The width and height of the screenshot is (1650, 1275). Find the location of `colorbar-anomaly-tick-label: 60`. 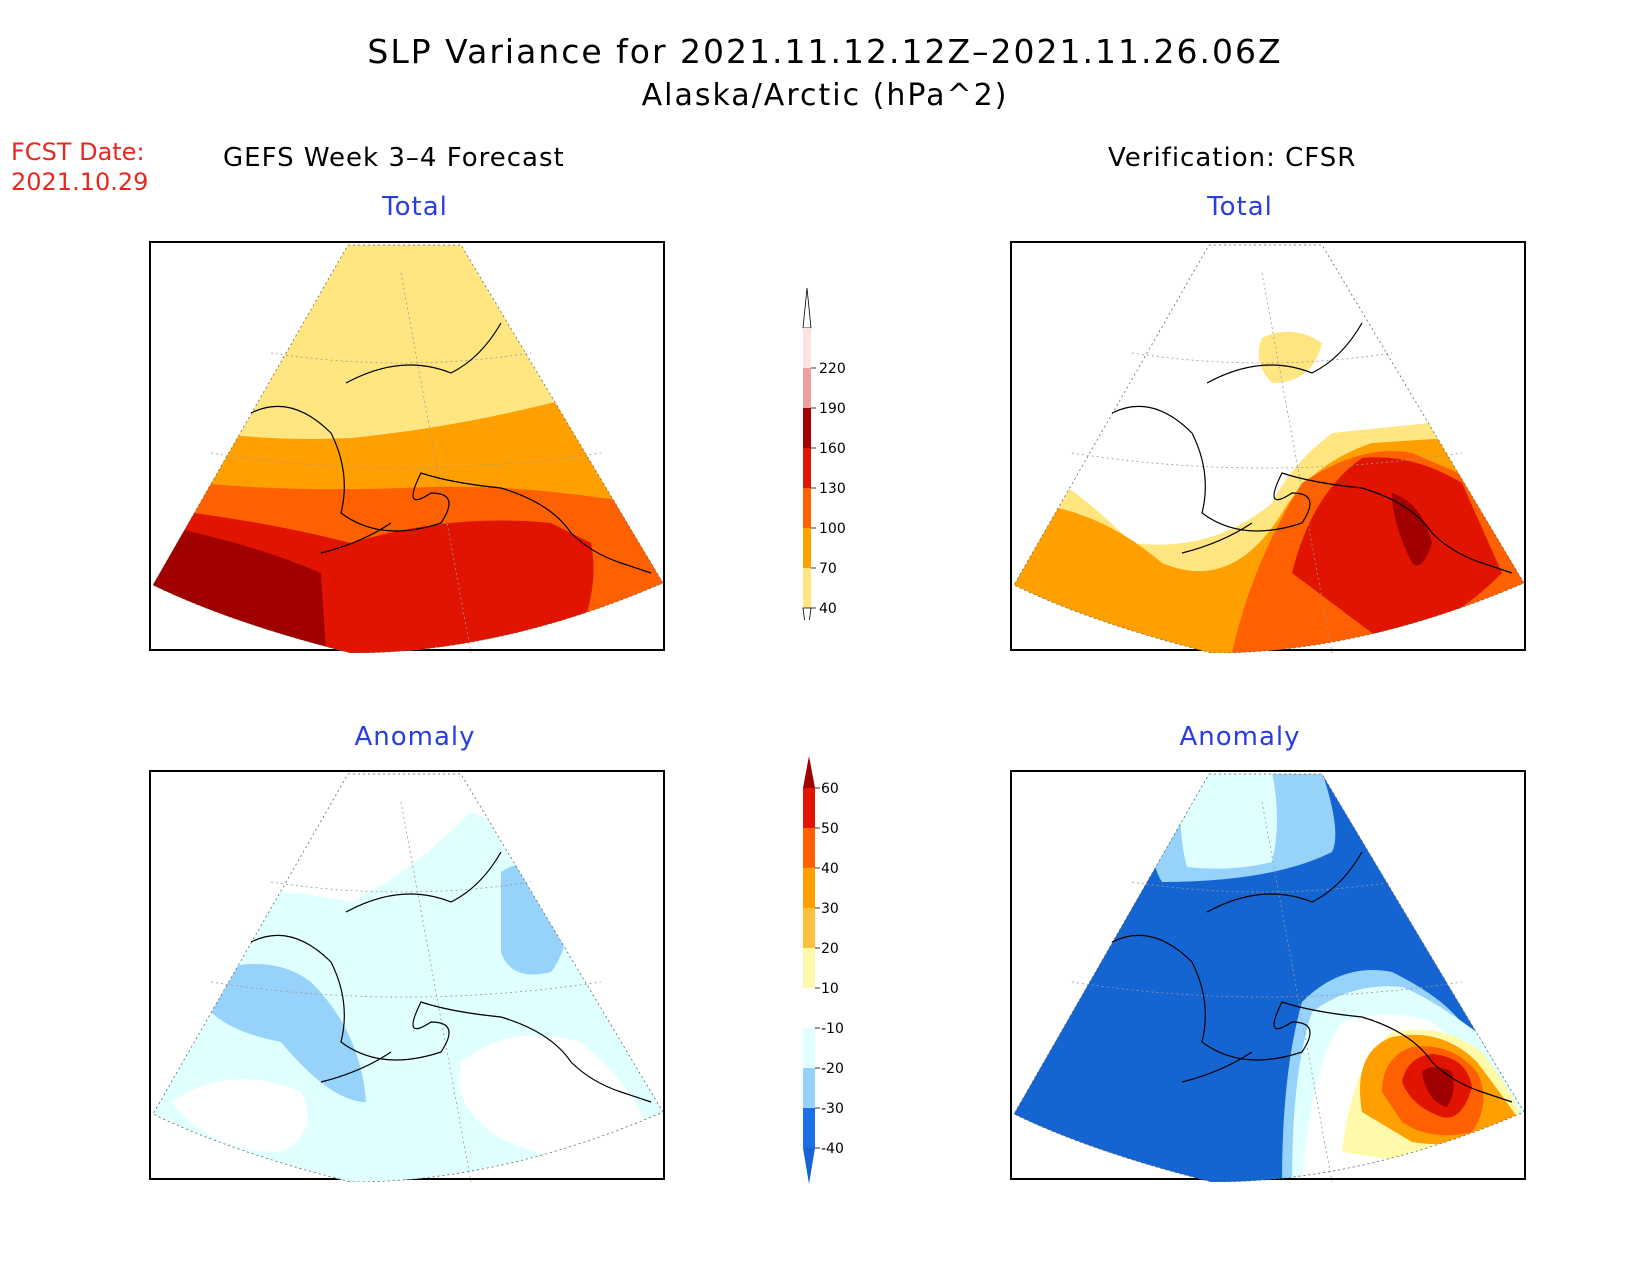

colorbar-anomaly-tick-label: 60 is located at coordinates (830, 789).